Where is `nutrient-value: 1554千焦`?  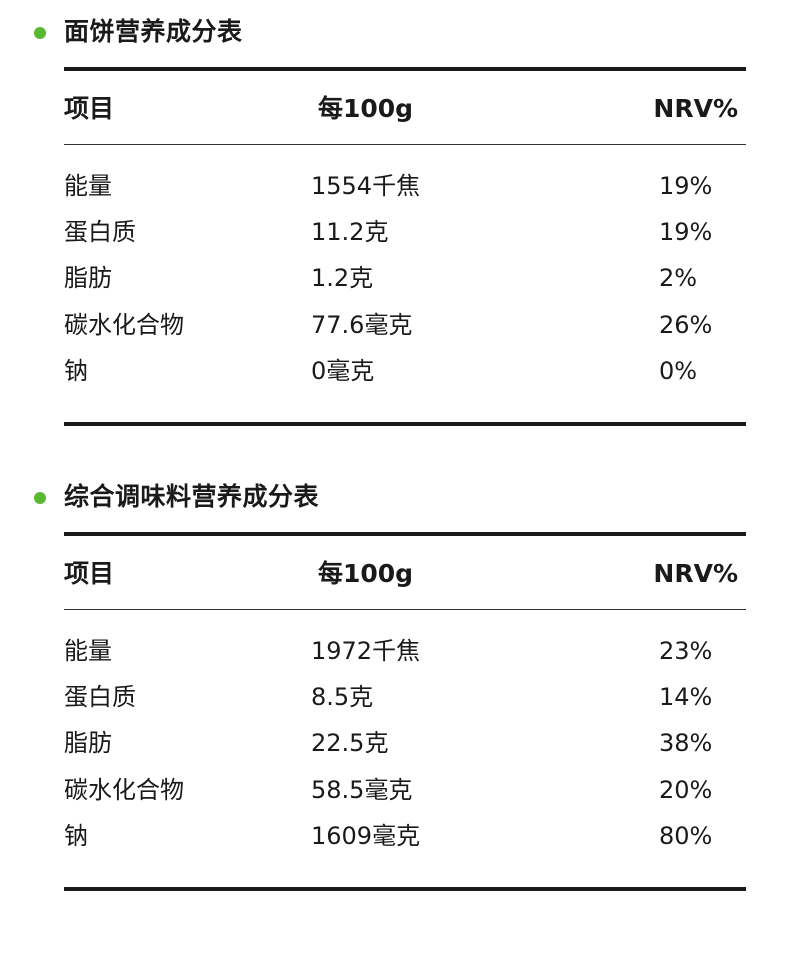 nutrient-value: 1554千焦 is located at coordinates (366, 186).